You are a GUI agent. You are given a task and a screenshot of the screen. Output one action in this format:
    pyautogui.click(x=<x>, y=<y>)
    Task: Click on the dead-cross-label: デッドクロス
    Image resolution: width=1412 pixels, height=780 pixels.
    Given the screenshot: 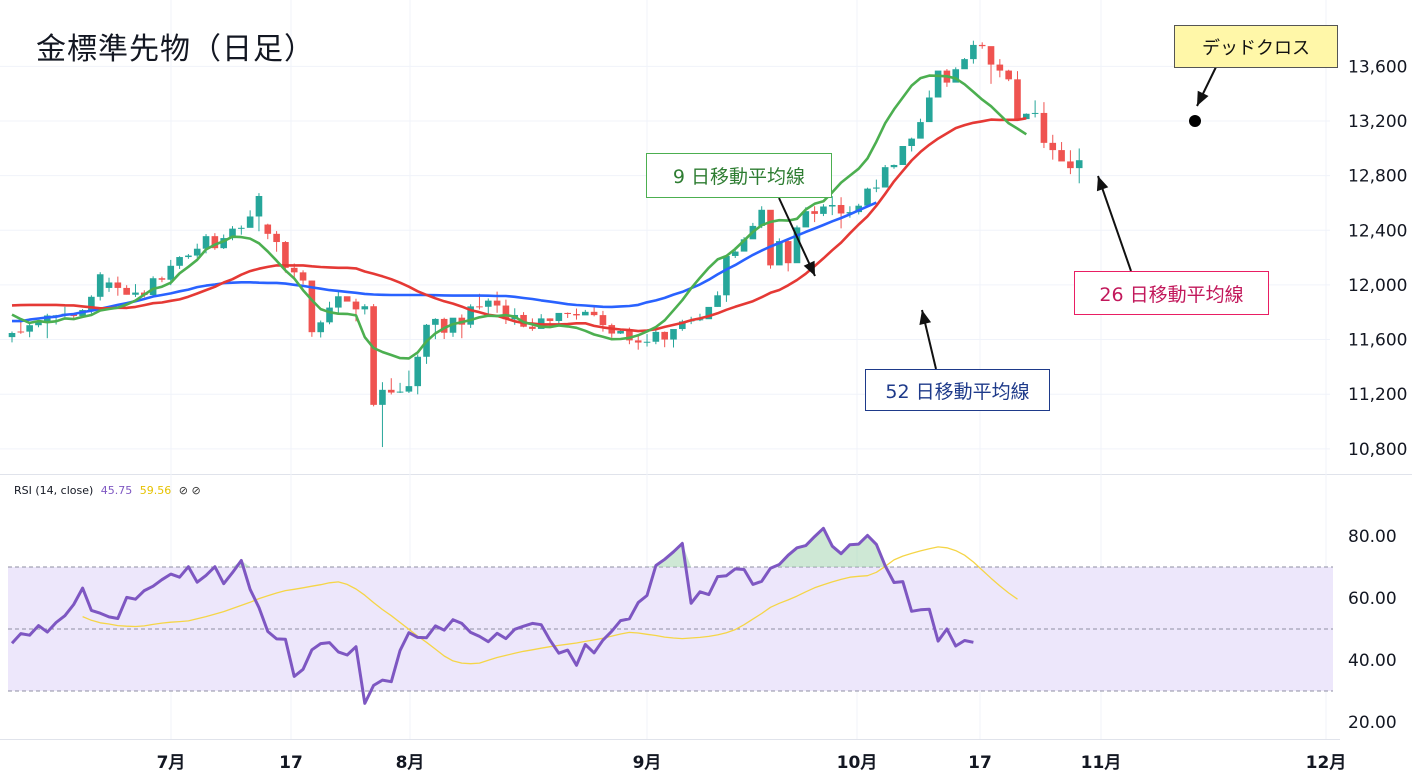 What is the action you would take?
    pyautogui.click(x=1256, y=46)
    